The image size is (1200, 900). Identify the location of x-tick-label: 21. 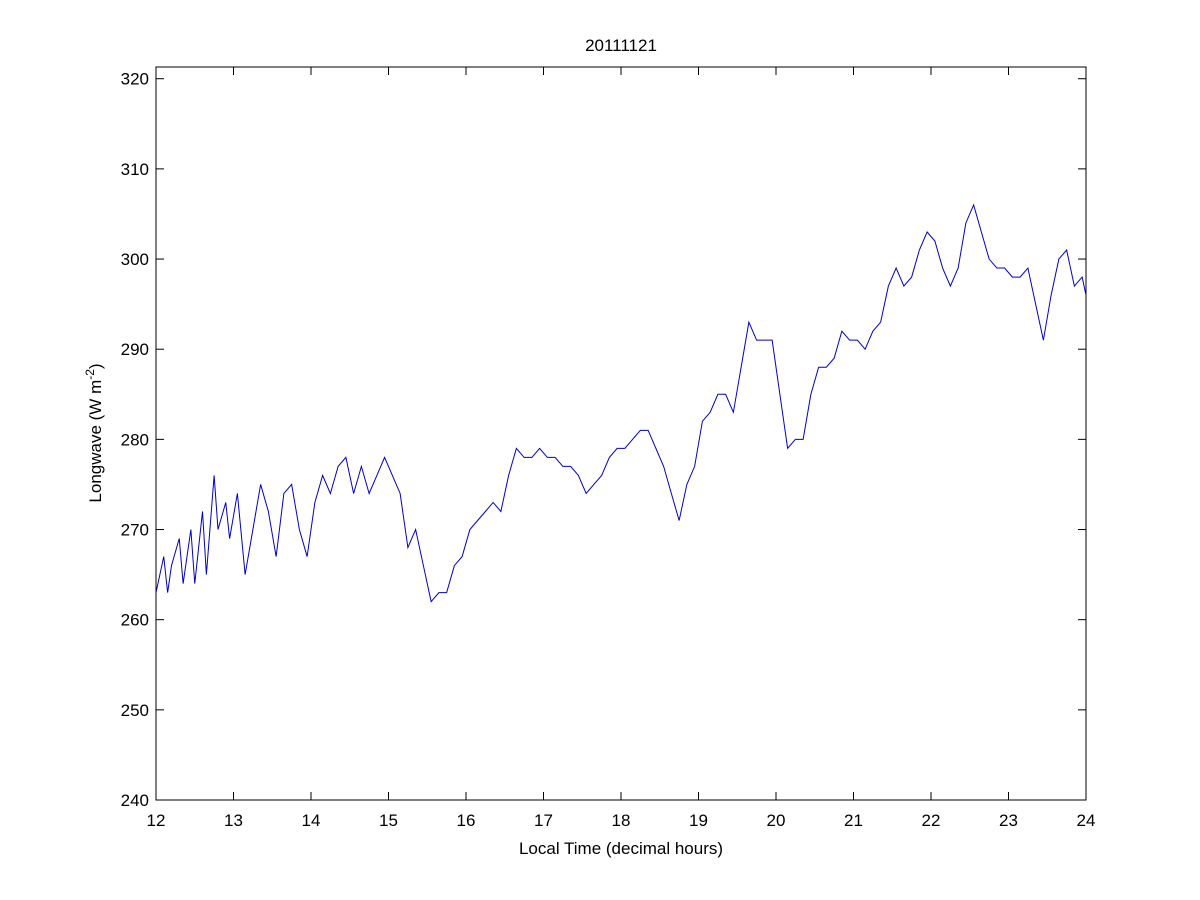
(853, 820).